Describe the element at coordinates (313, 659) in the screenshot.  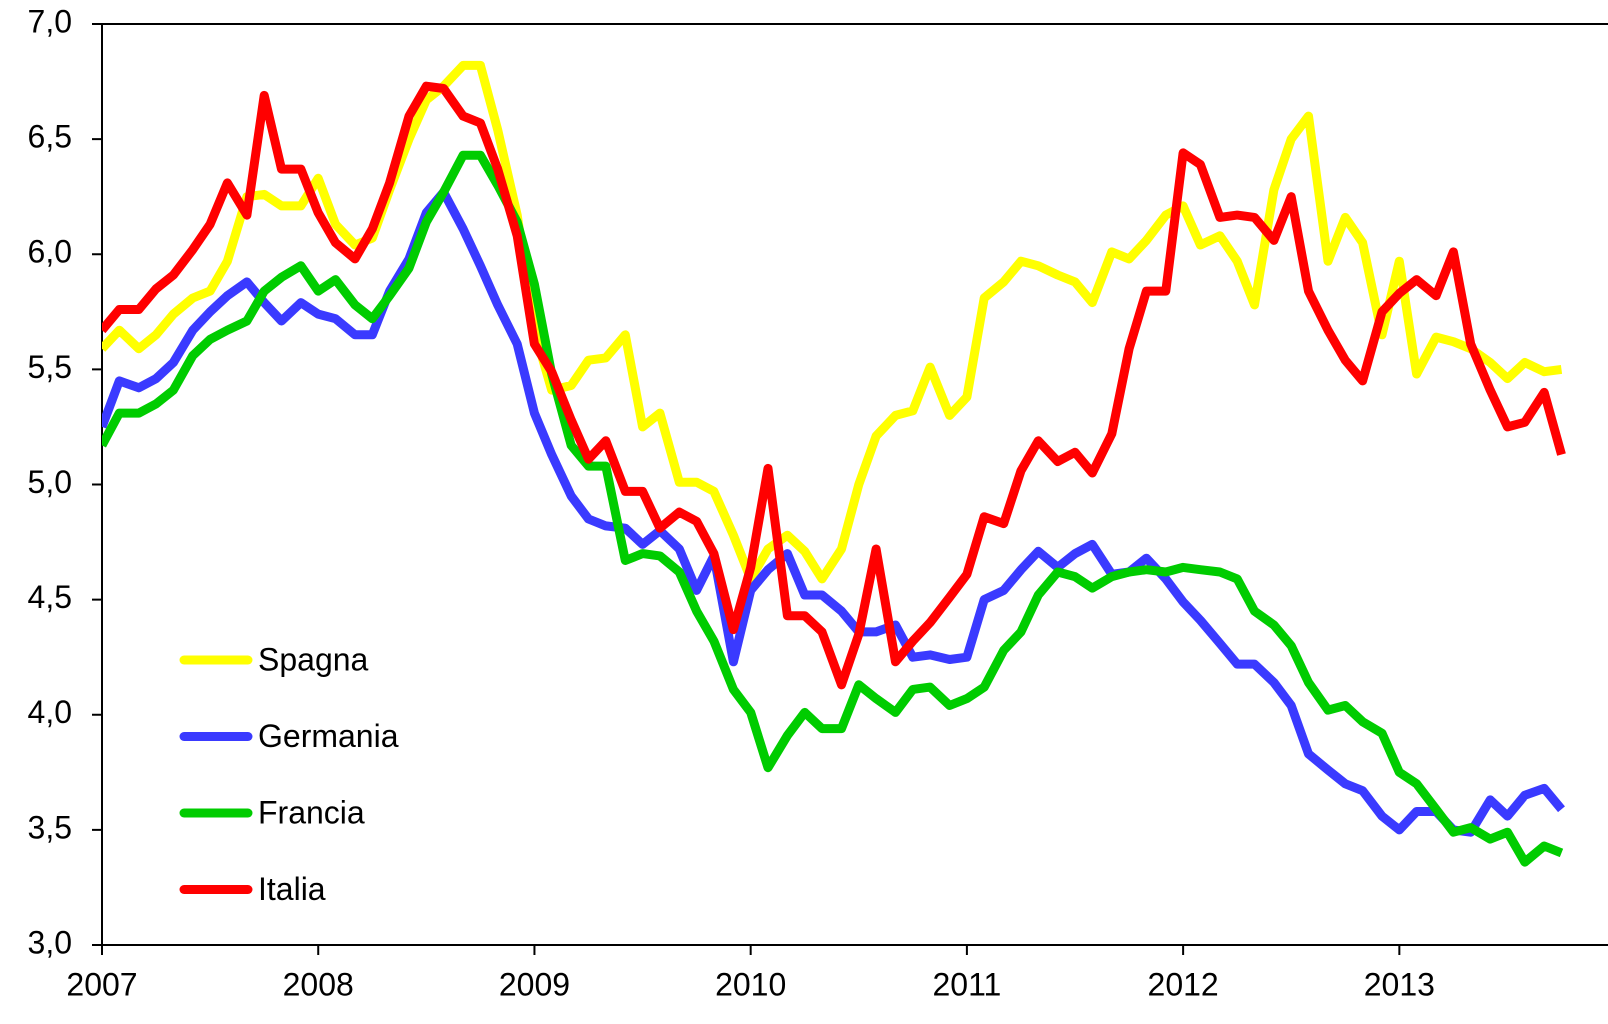
I see `legend-label: Spagna` at that location.